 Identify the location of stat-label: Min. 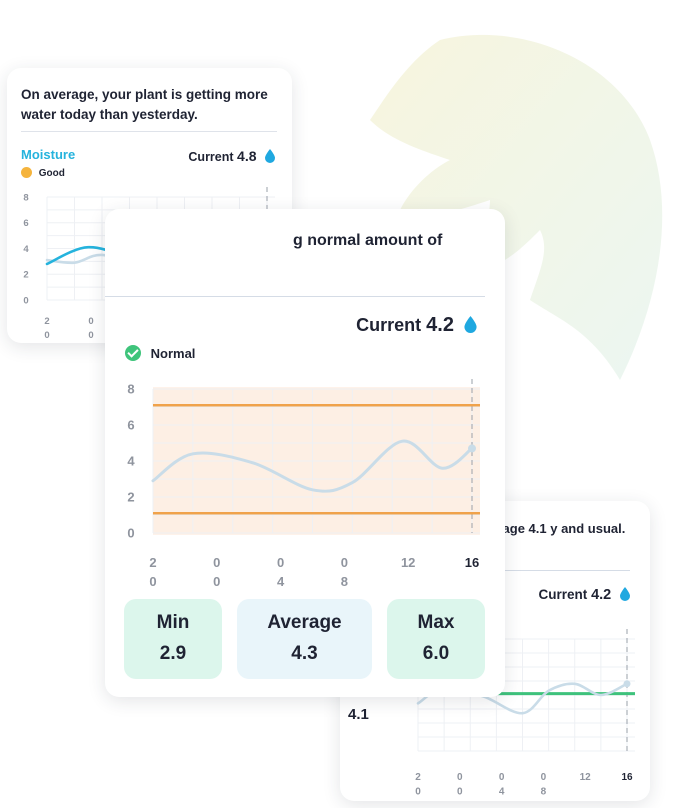
(173, 622).